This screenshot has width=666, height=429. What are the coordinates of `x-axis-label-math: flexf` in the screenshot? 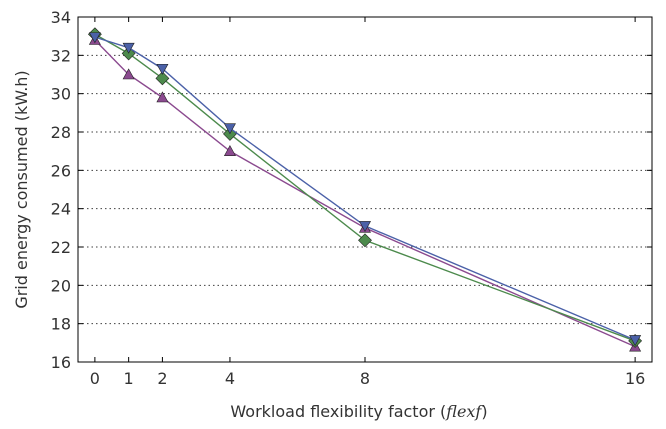 It's located at (464, 411).